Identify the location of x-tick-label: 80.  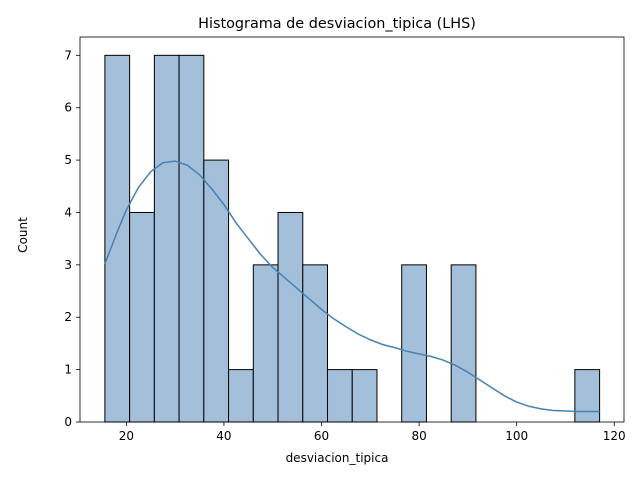
(418, 436).